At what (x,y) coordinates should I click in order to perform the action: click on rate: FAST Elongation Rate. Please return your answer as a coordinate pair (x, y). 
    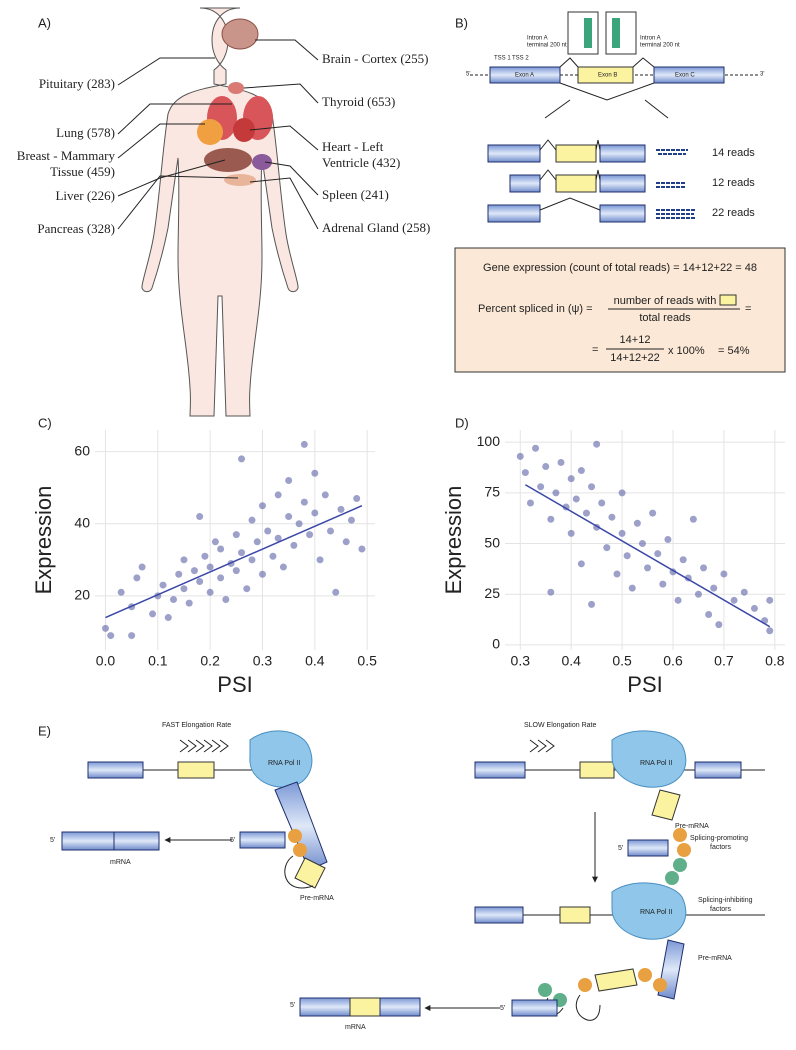
    Looking at the image, I should click on (196, 725).